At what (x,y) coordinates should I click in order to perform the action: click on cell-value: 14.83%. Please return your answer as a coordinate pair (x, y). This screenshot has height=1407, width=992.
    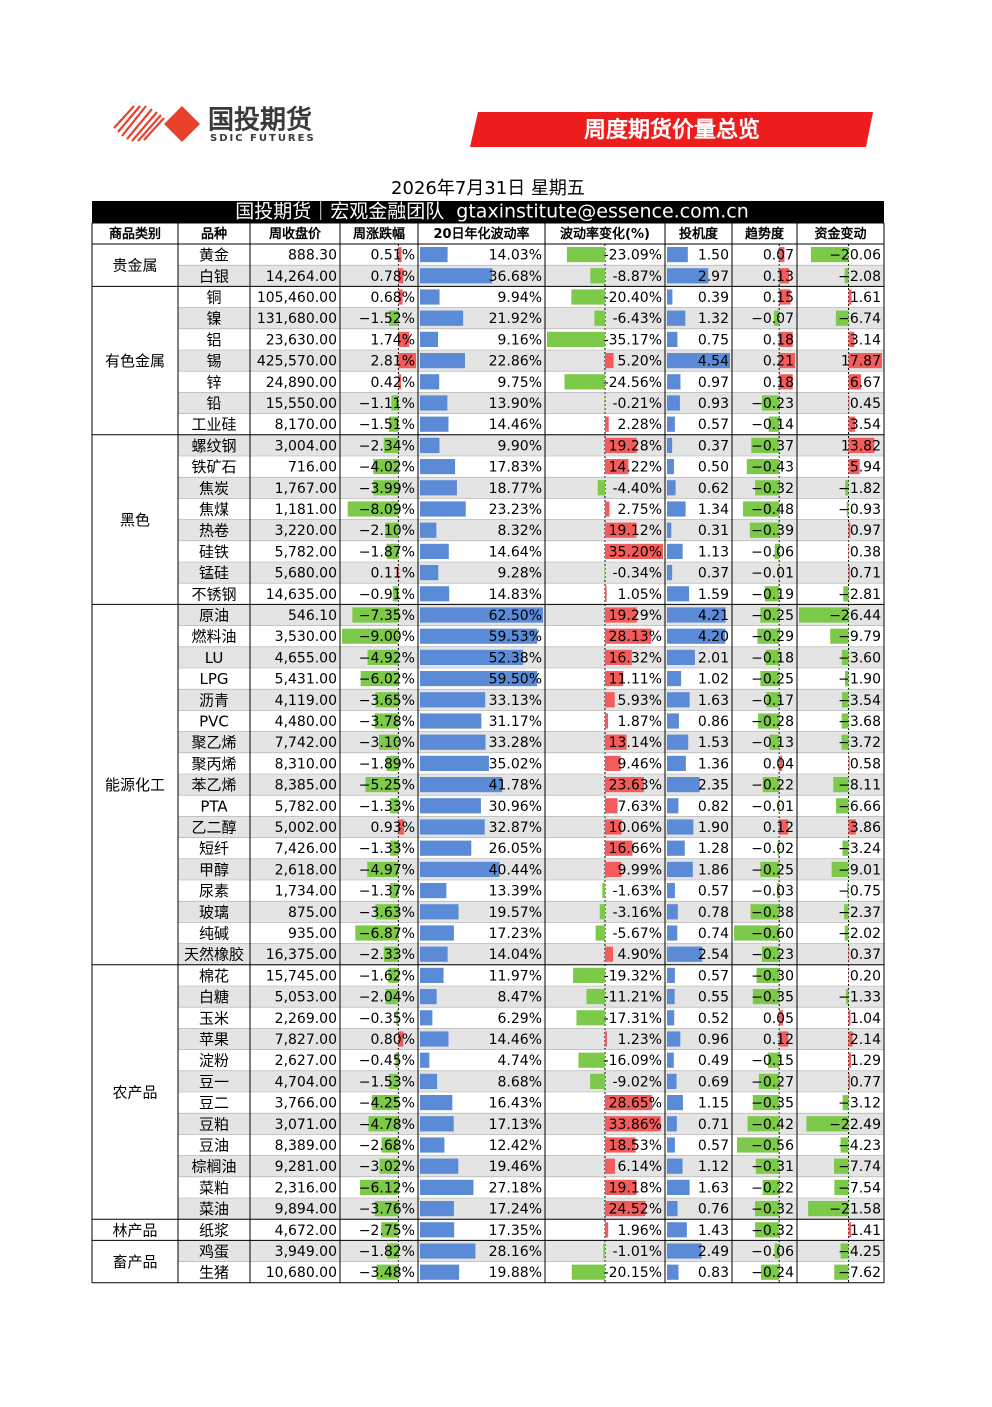
    Looking at the image, I should click on (515, 595).